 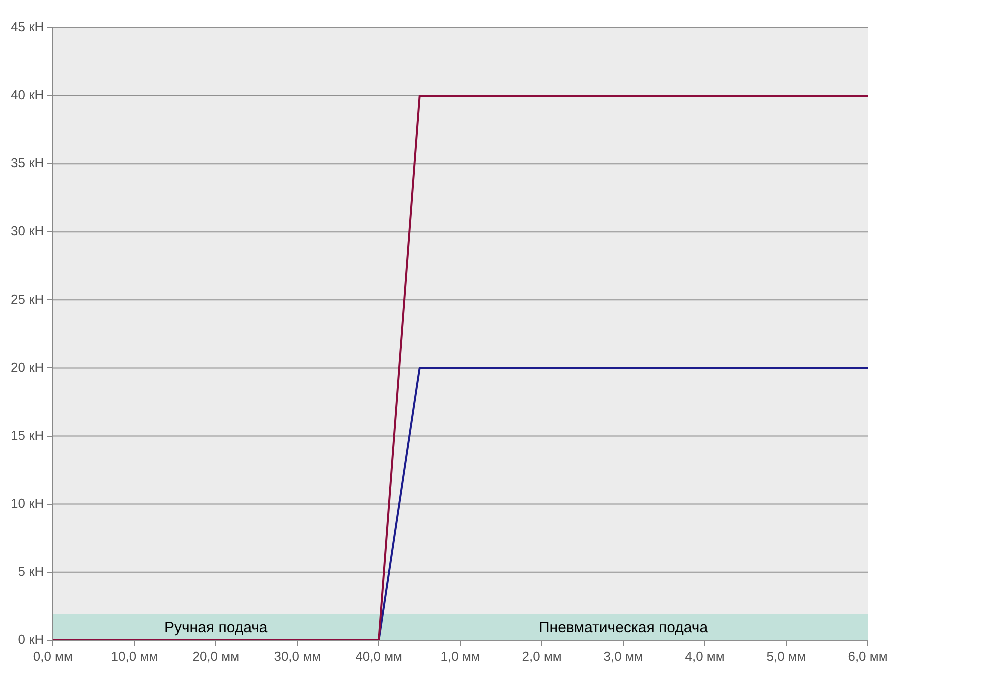 I want to click on x-tick-label: 40,0 мм, so click(x=379, y=656).